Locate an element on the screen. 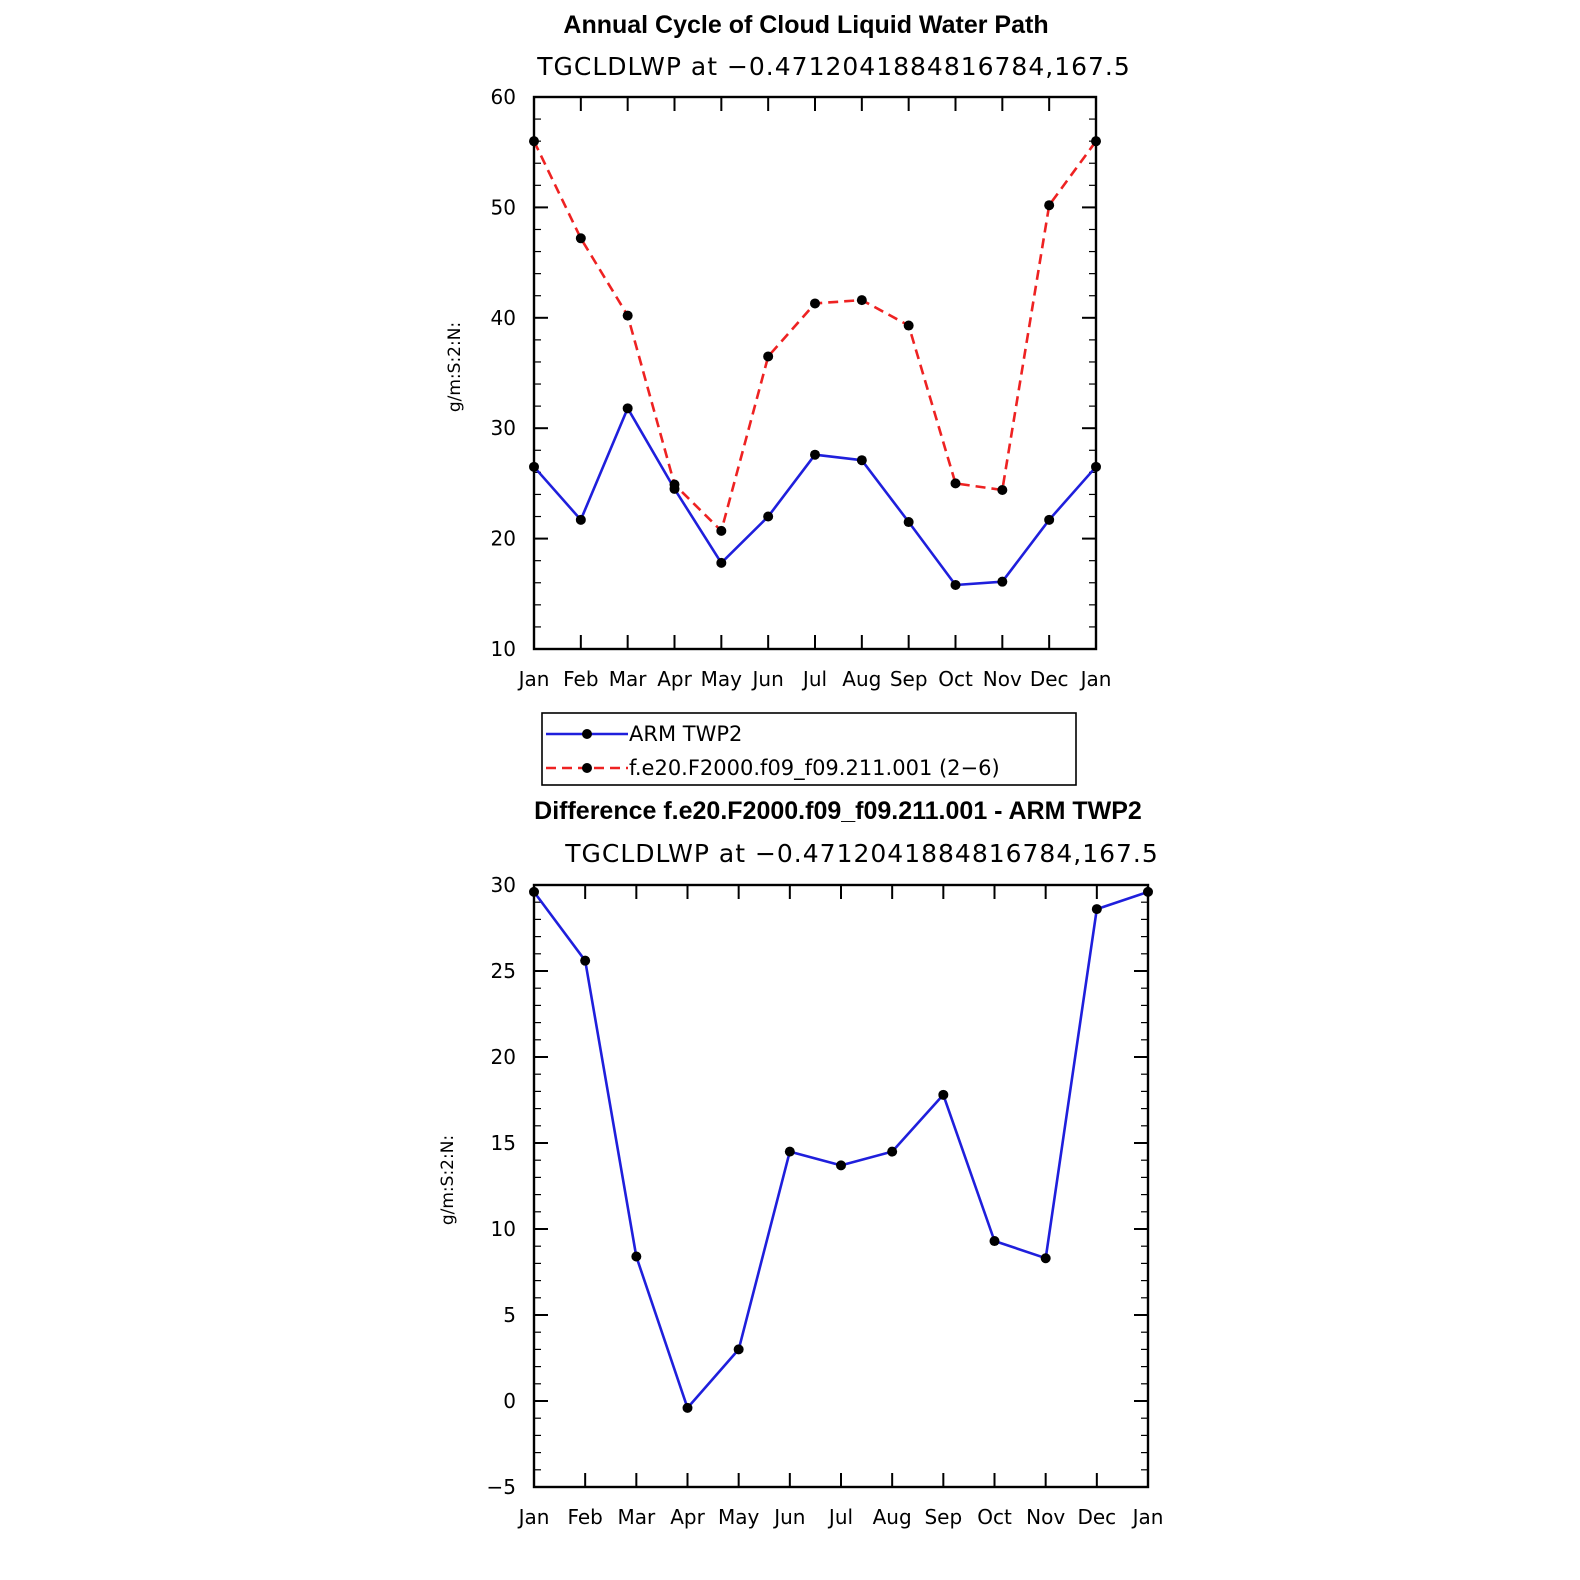 Image resolution: width=1580 pixels, height=1580 pixels. y-tick-label: 25 is located at coordinates (503, 971).